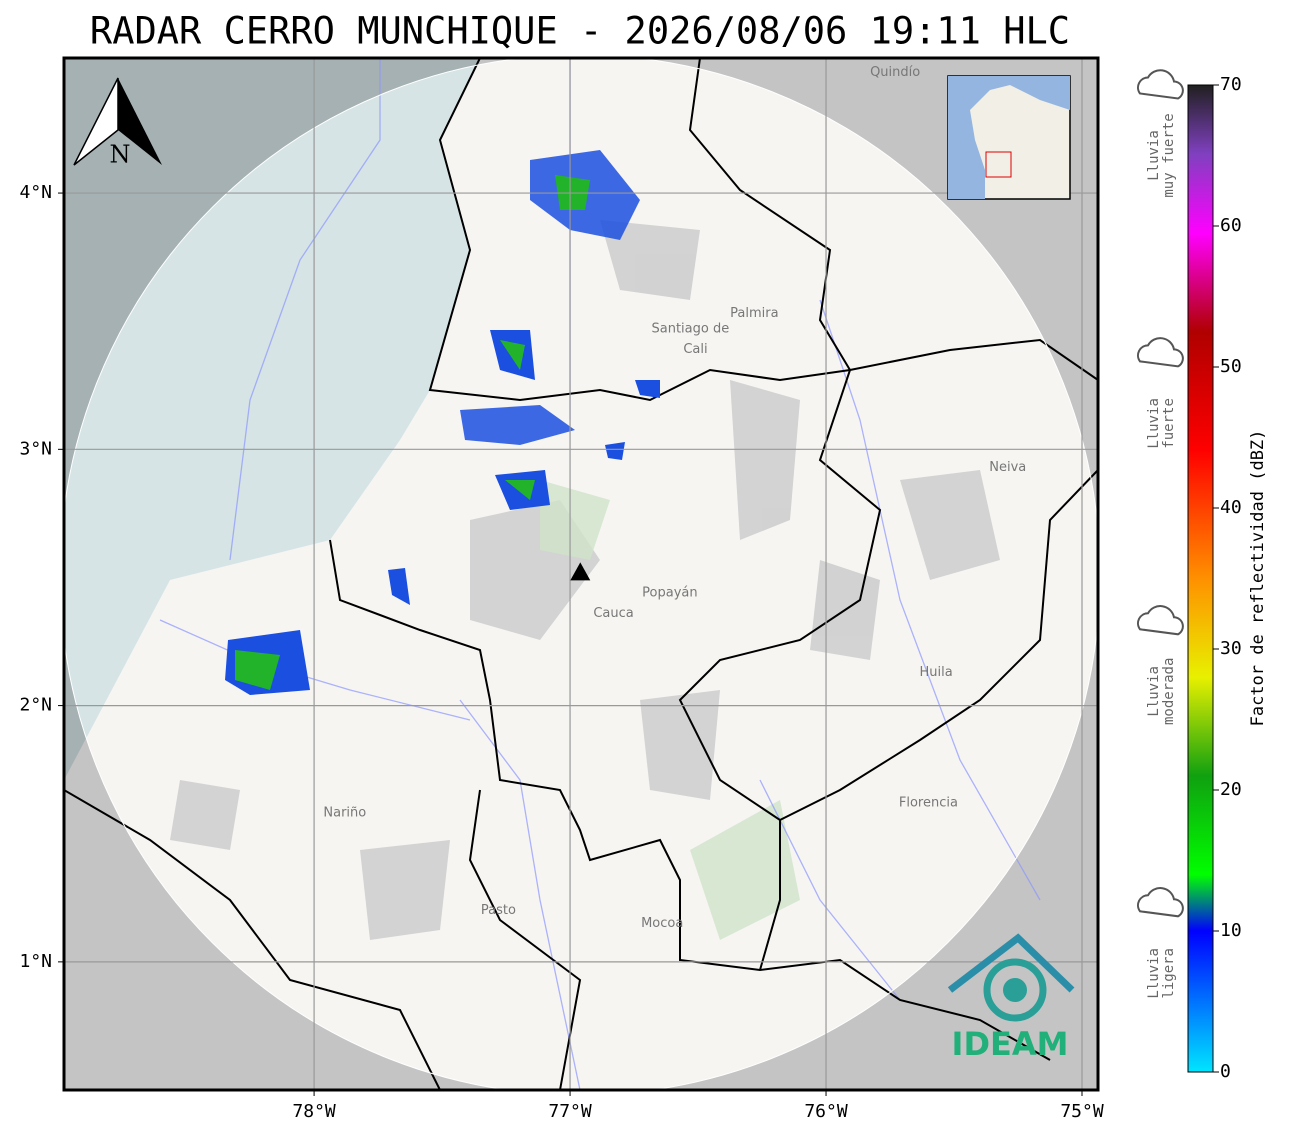 This screenshot has height=1137, width=1309. Describe the element at coordinates (1231, 225) in the screenshot. I see `colorbar-tick-label: 60` at that location.